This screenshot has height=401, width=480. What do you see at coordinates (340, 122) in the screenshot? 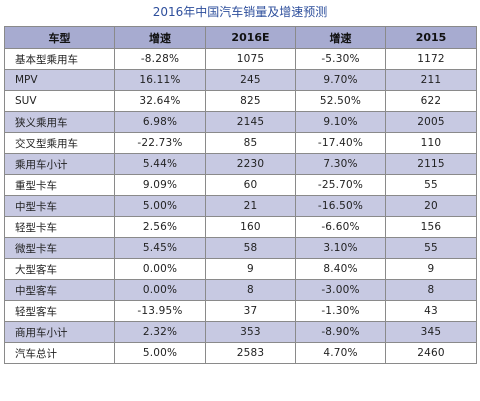
I see `growth-2015-cell: 9.10%` at bounding box center [340, 122].